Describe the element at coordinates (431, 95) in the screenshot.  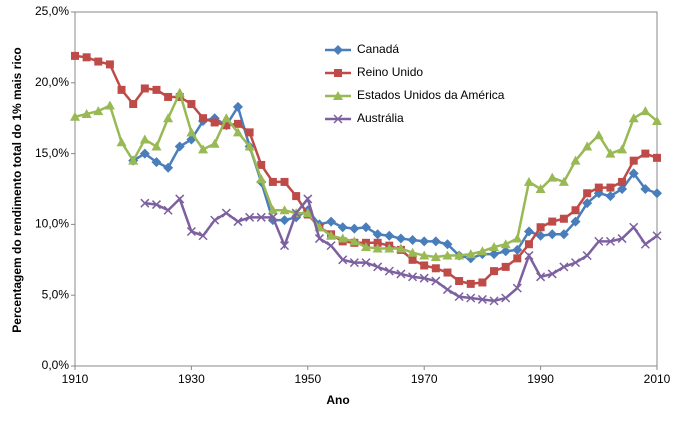
I see `legend-label: Estados Unidos da América` at that location.